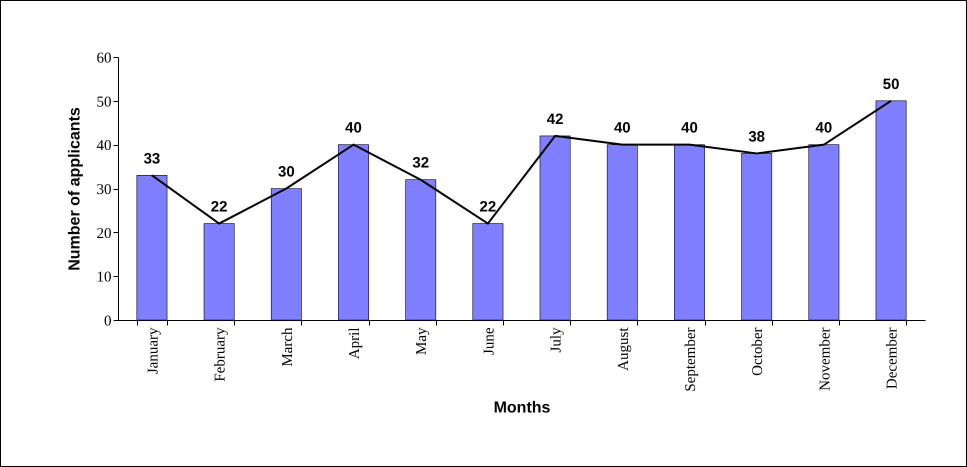  Describe the element at coordinates (104, 234) in the screenshot. I see `y-tick-label: 20` at that location.